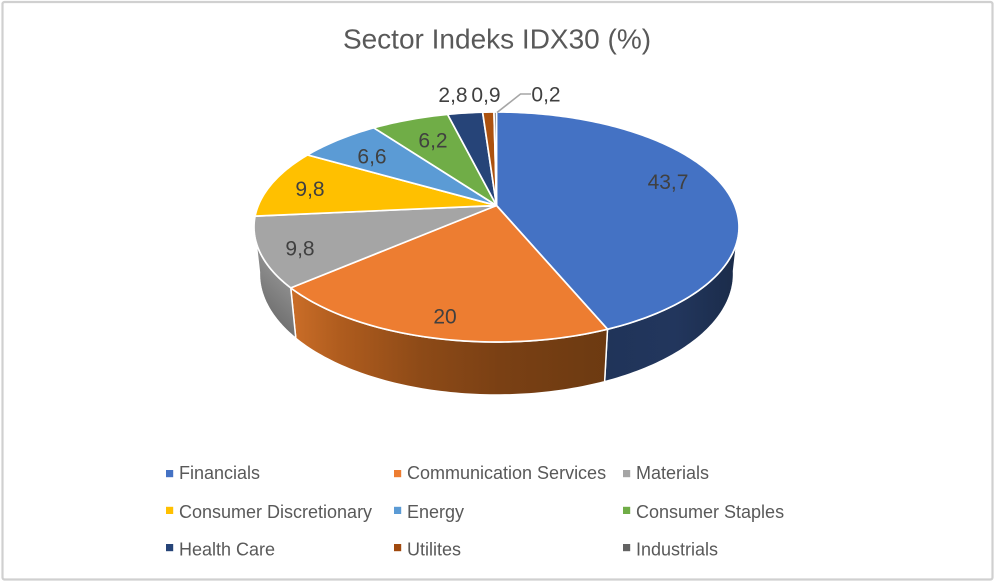  I want to click on svg-text: Sector Indeks IDX30 (%), so click(497, 39).